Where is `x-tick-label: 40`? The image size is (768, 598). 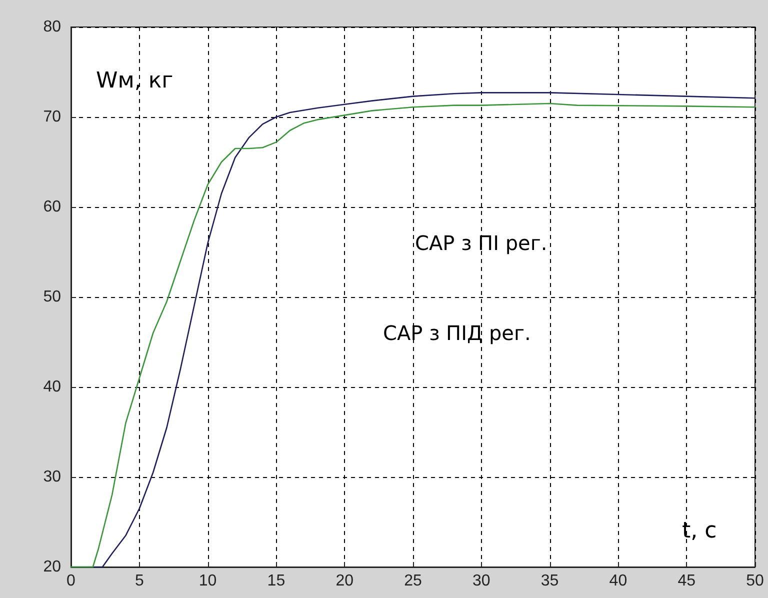
x-tick-label: 40 is located at coordinates (618, 581).